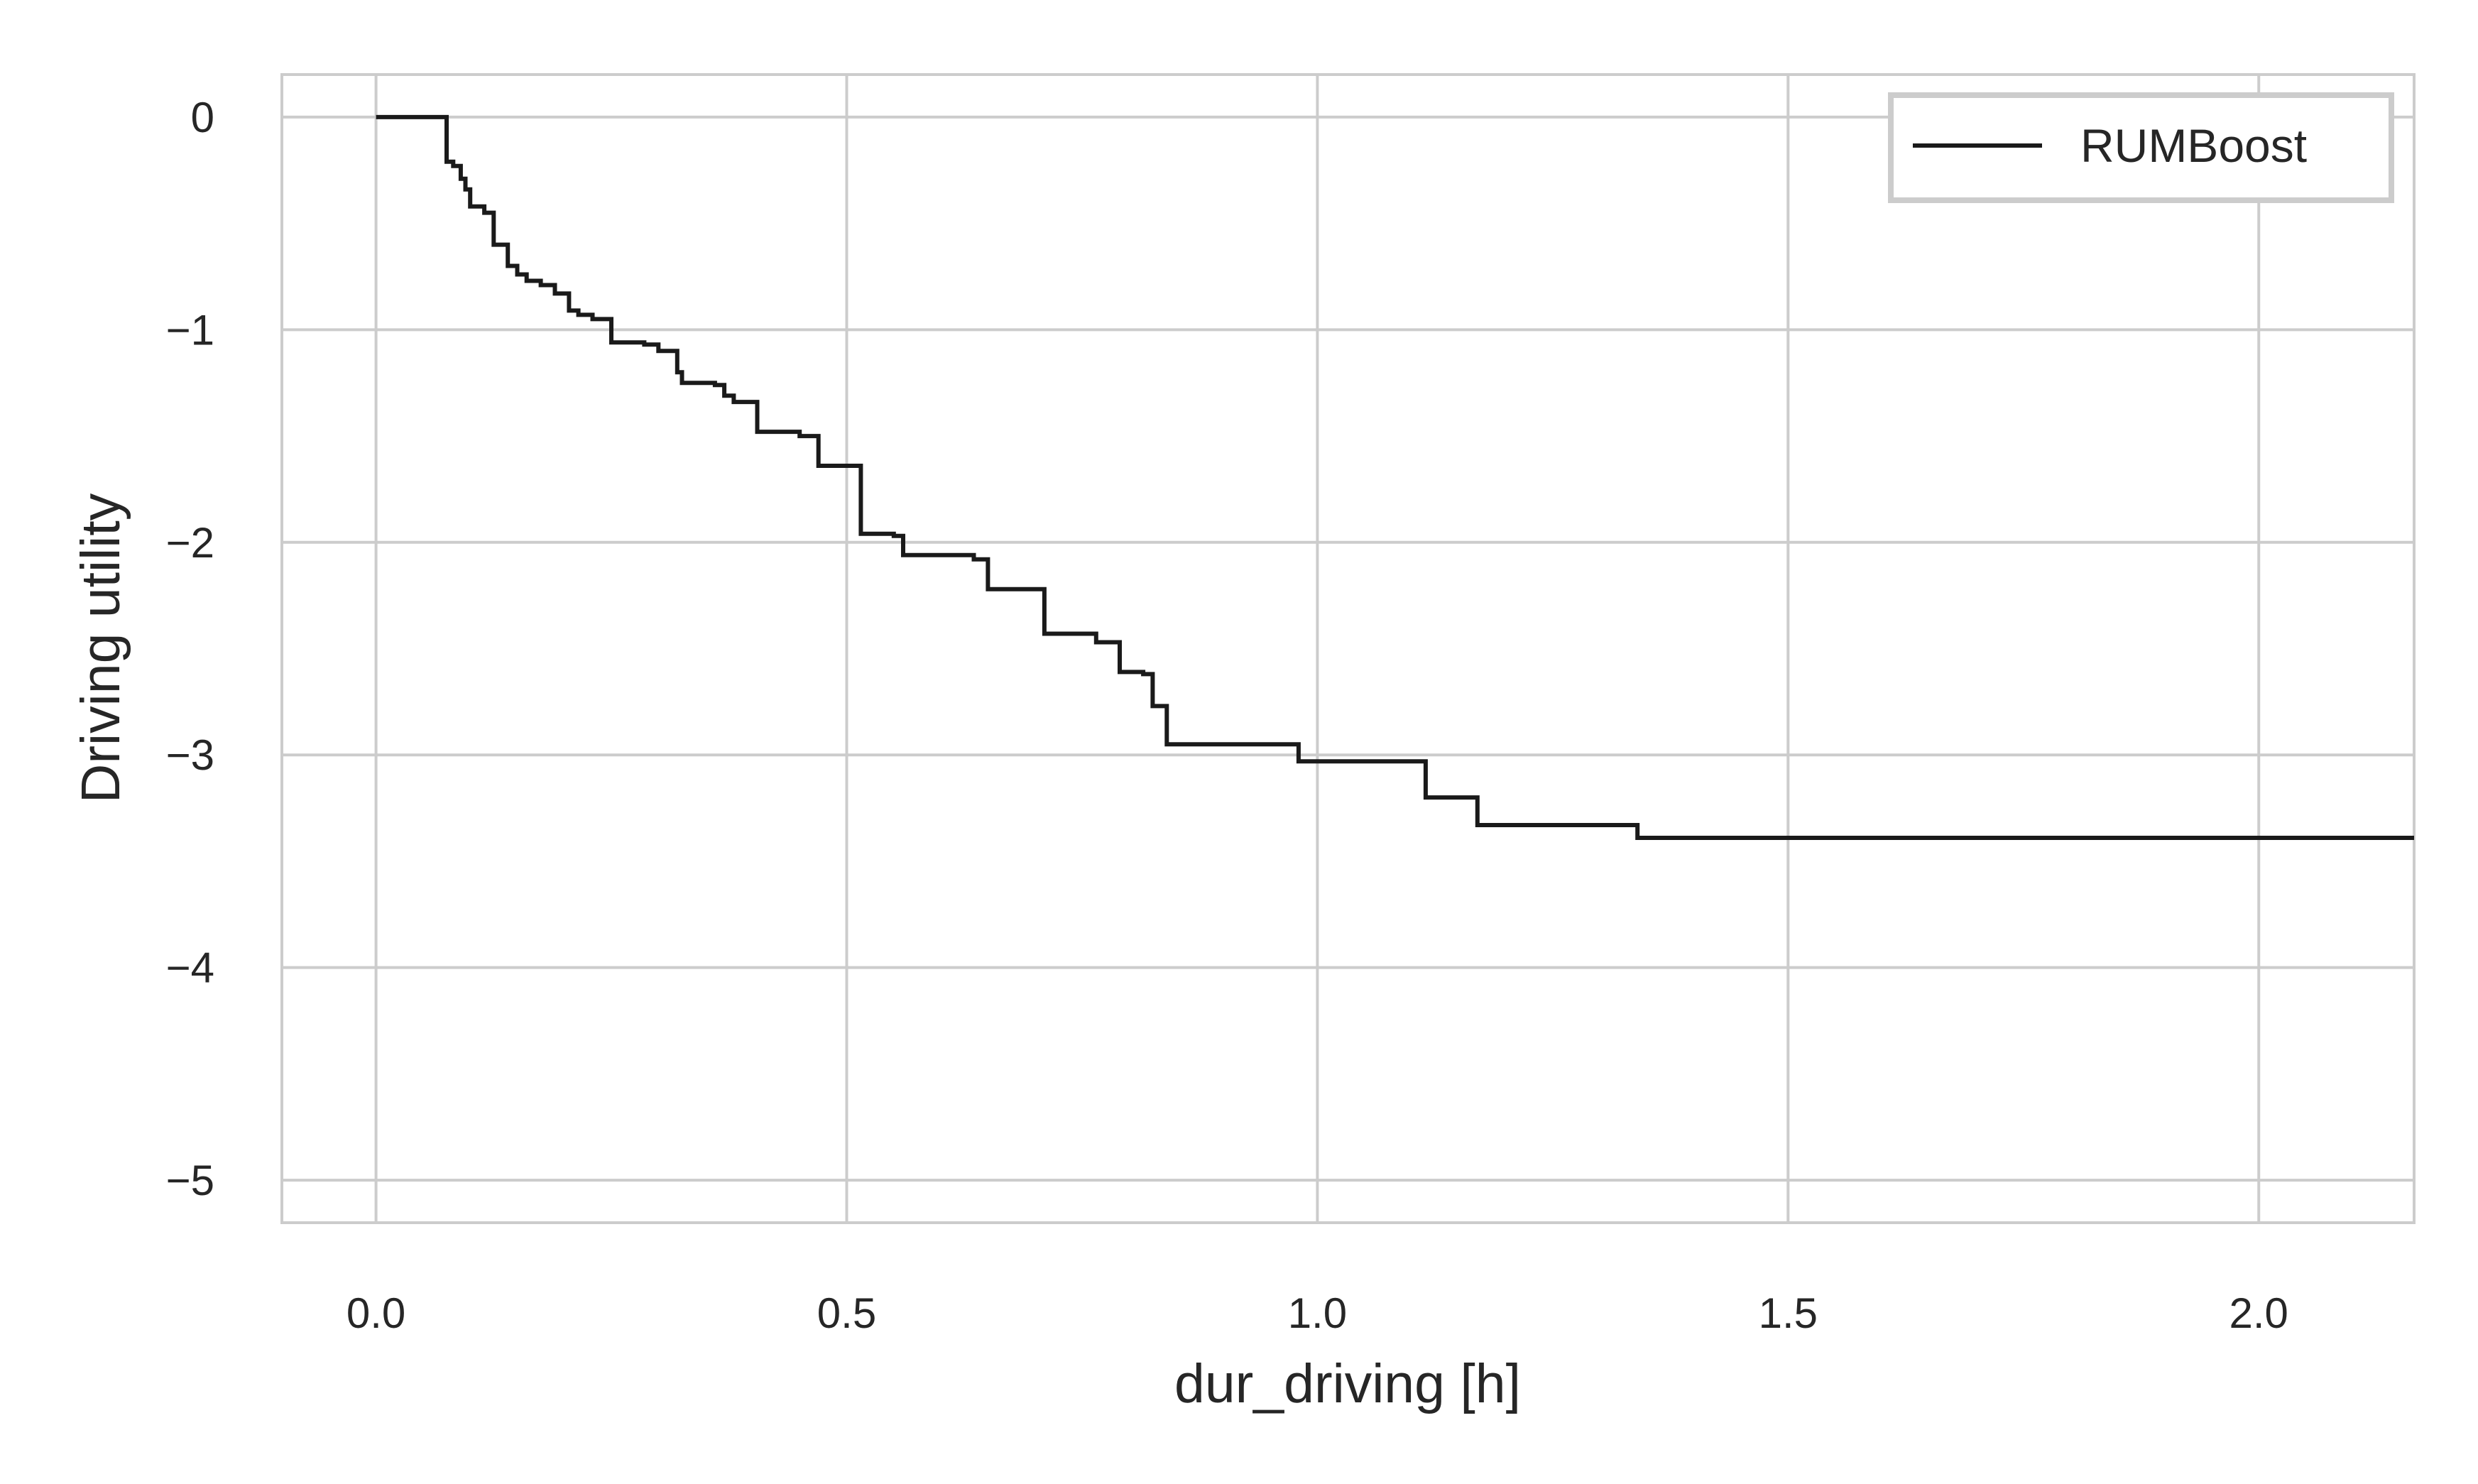 The width and height of the screenshot is (2478, 1484). Describe the element at coordinates (2258, 1313) in the screenshot. I see `x-tick-label: 2.0` at that location.